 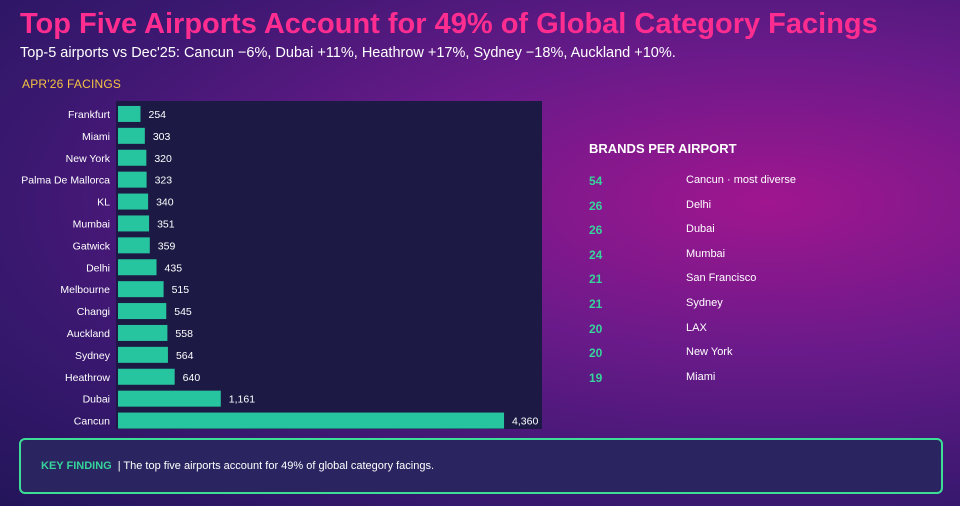 What do you see at coordinates (165, 203) in the screenshot?
I see `value-label: 340` at bounding box center [165, 203].